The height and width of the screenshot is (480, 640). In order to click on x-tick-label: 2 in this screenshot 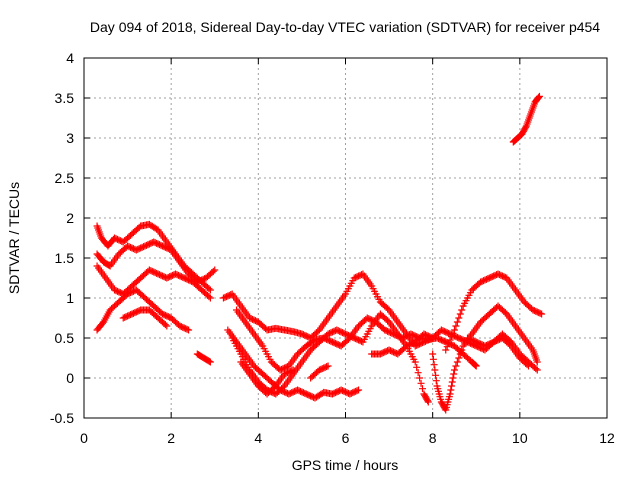, I will do `click(171, 438)`.